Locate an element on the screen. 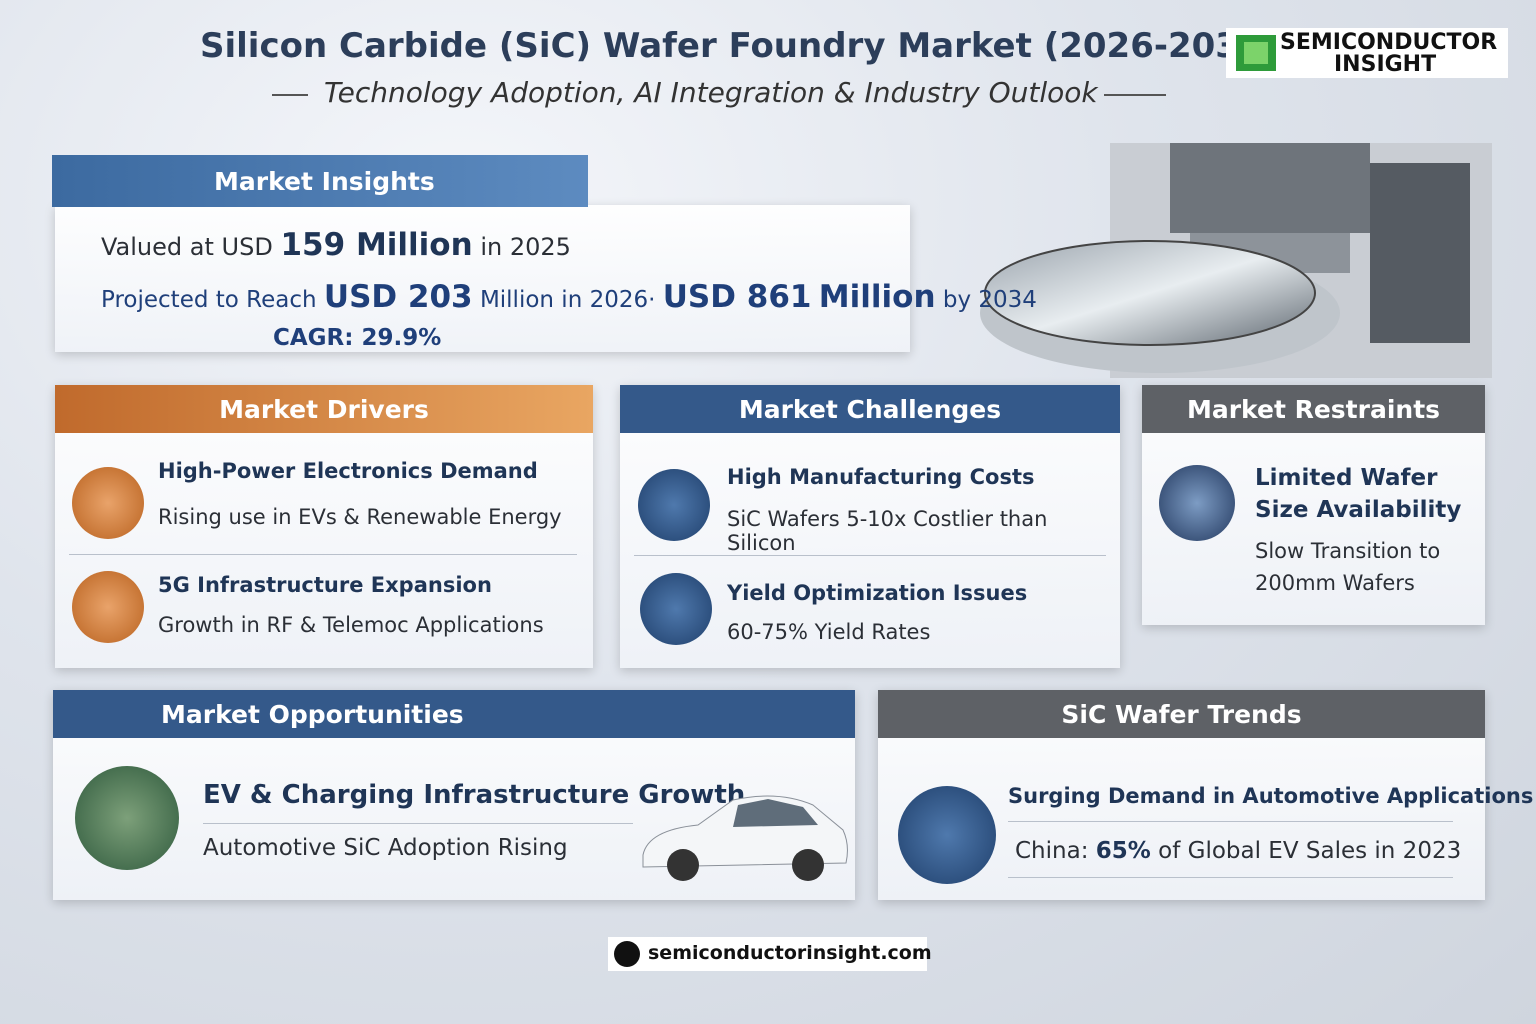 The image size is (1536, 1024). value: USD 861 is located at coordinates (737, 297).